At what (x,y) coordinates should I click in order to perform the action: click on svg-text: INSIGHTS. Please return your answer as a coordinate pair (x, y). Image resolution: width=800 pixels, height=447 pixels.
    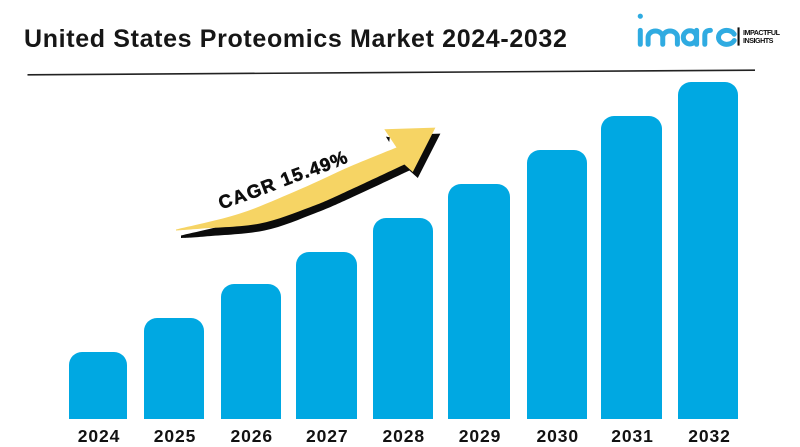
    Looking at the image, I should click on (758, 40).